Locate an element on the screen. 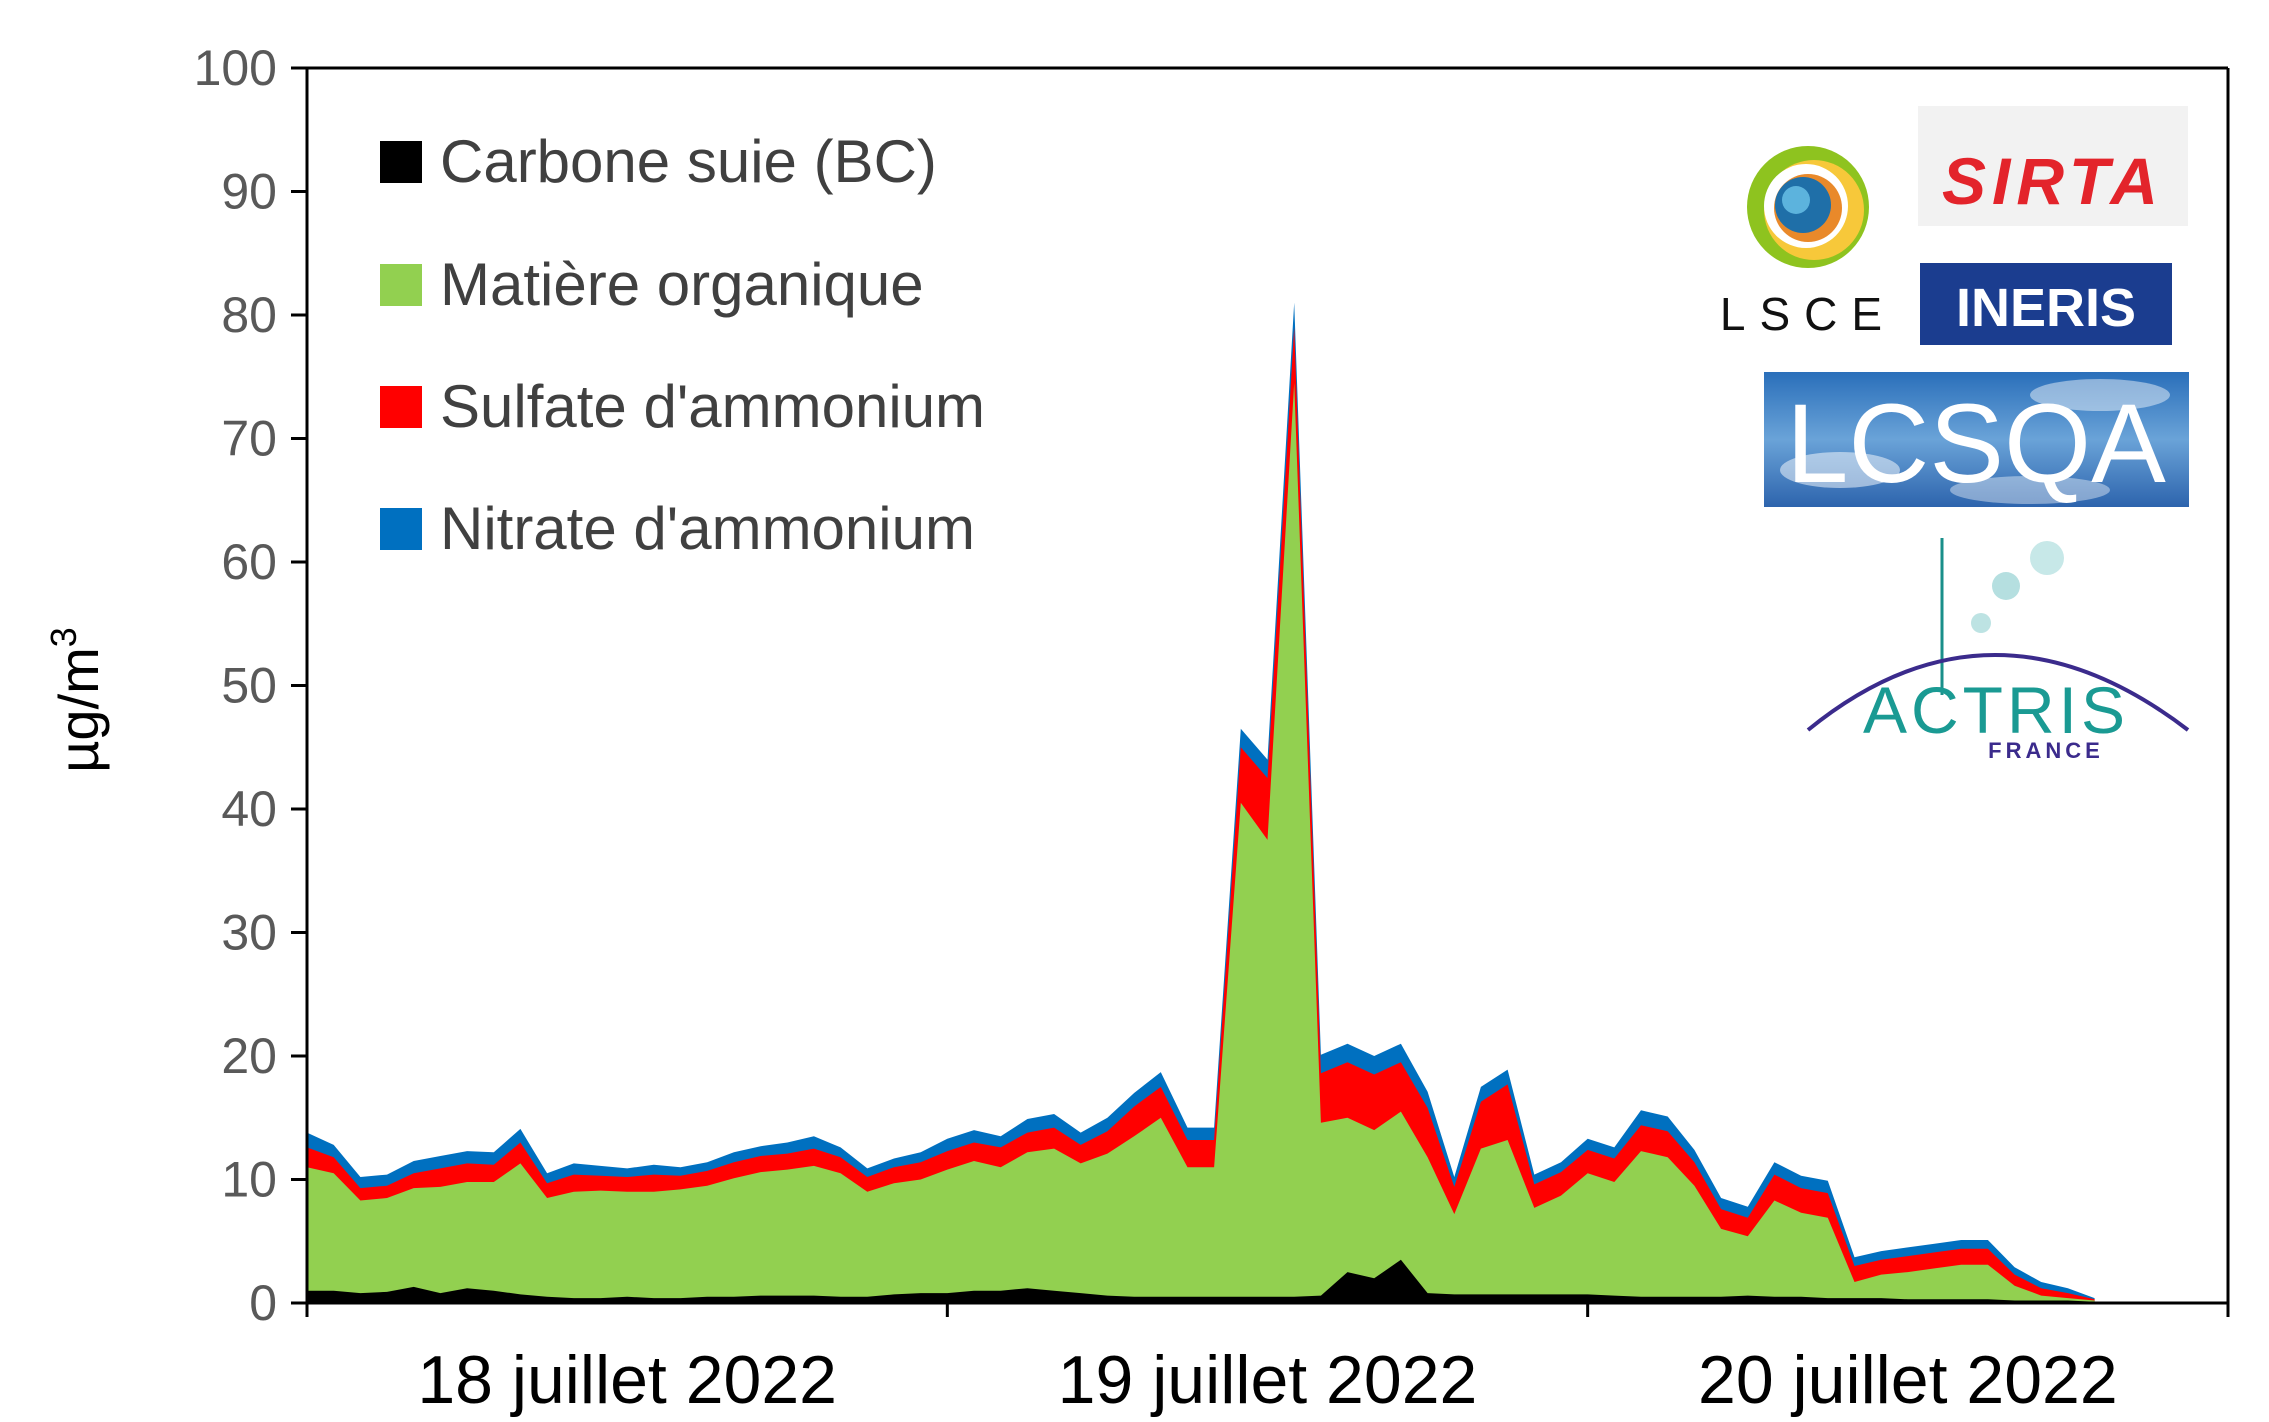  y-tick-label: 90 is located at coordinates (249, 192).